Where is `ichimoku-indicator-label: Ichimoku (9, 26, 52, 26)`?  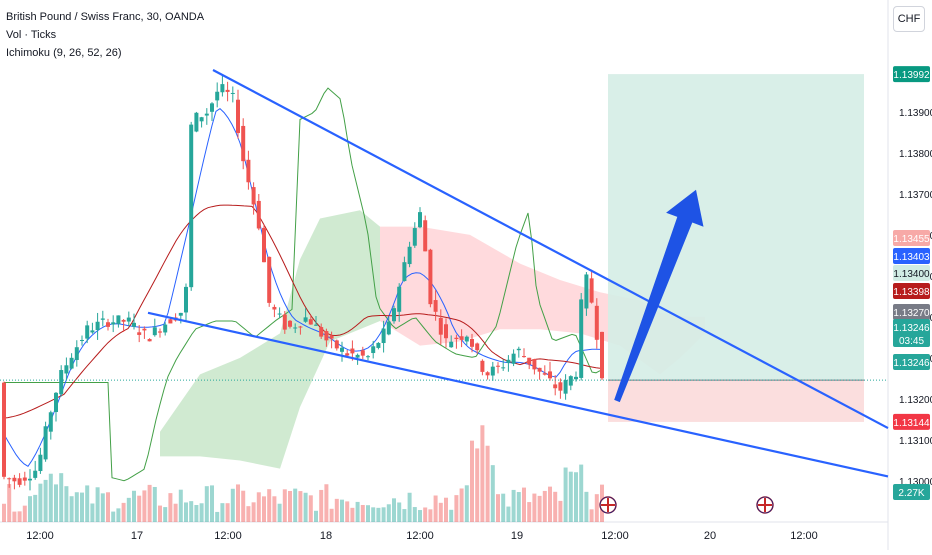 ichimoku-indicator-label: Ichimoku (9, 26, 52, 26) is located at coordinates (64, 53).